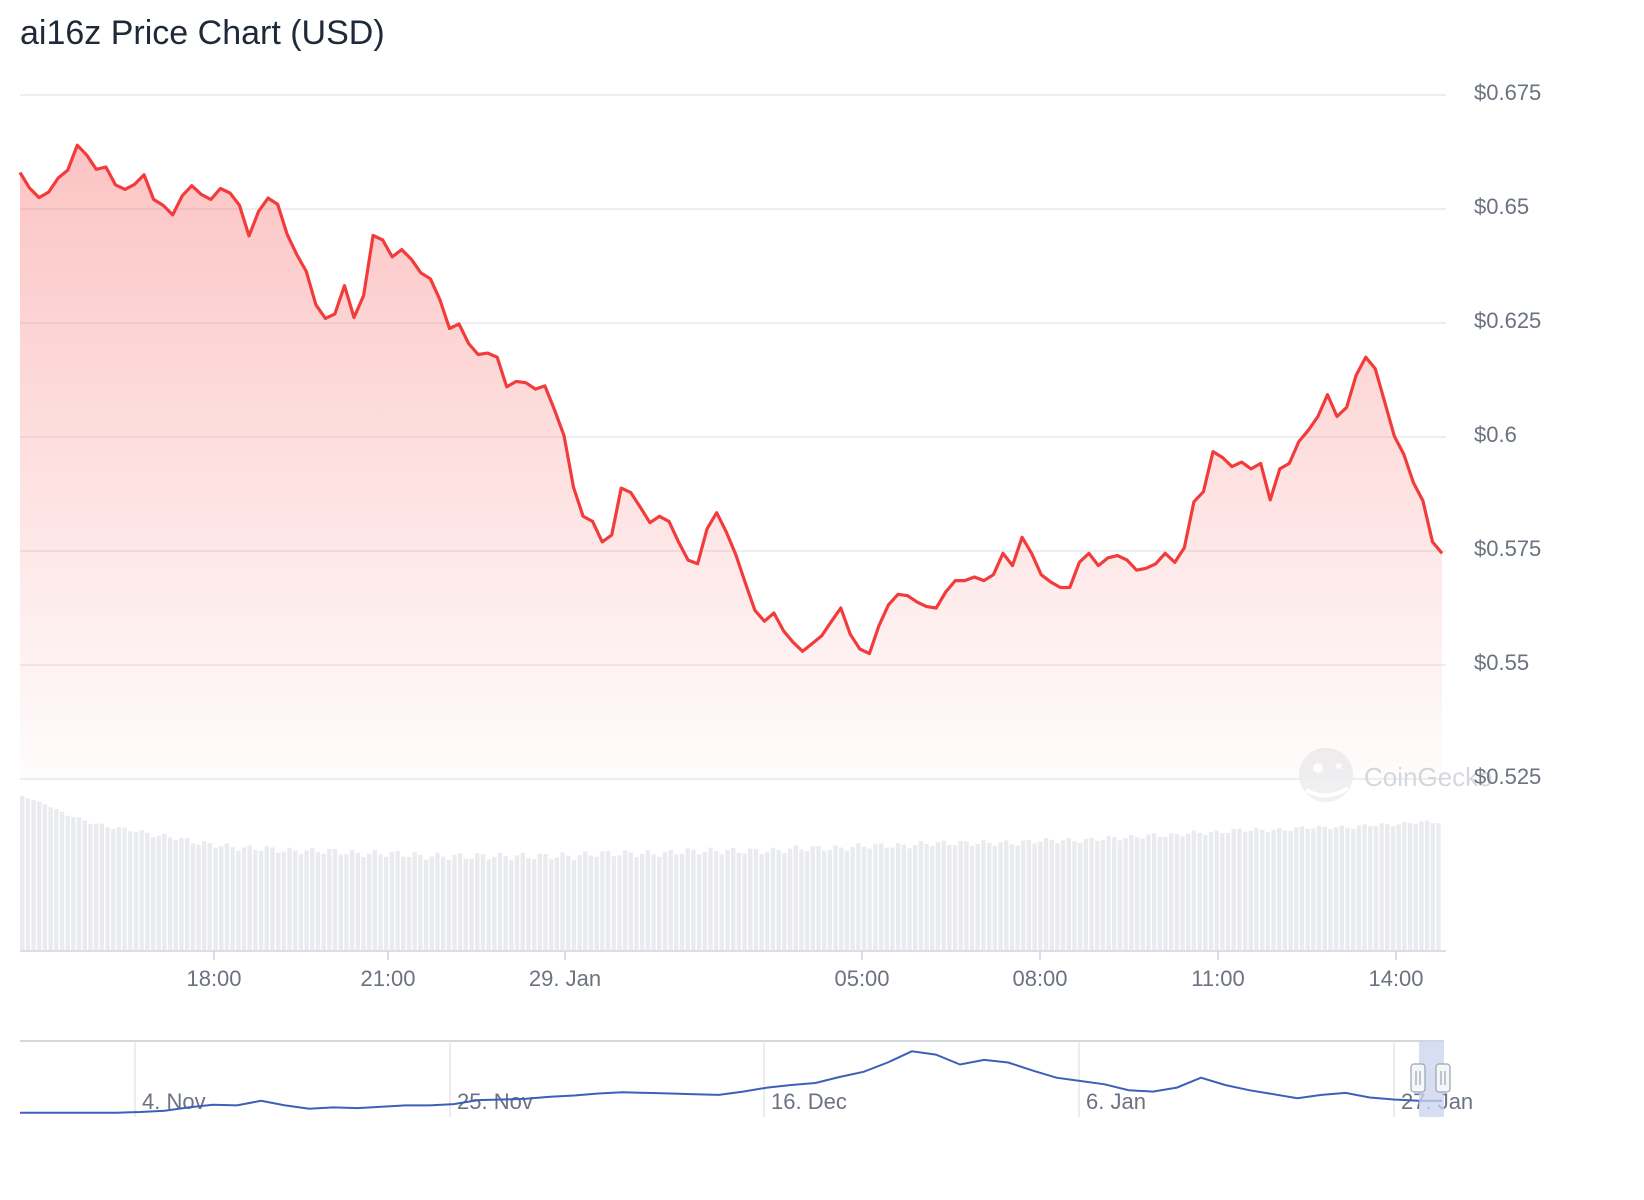 The image size is (1644, 1200). Describe the element at coordinates (733, 970) in the screenshot. I see `x-axis: 18:00 21:00 29. Jan 05:00 08:00 11:00 14:00` at that location.